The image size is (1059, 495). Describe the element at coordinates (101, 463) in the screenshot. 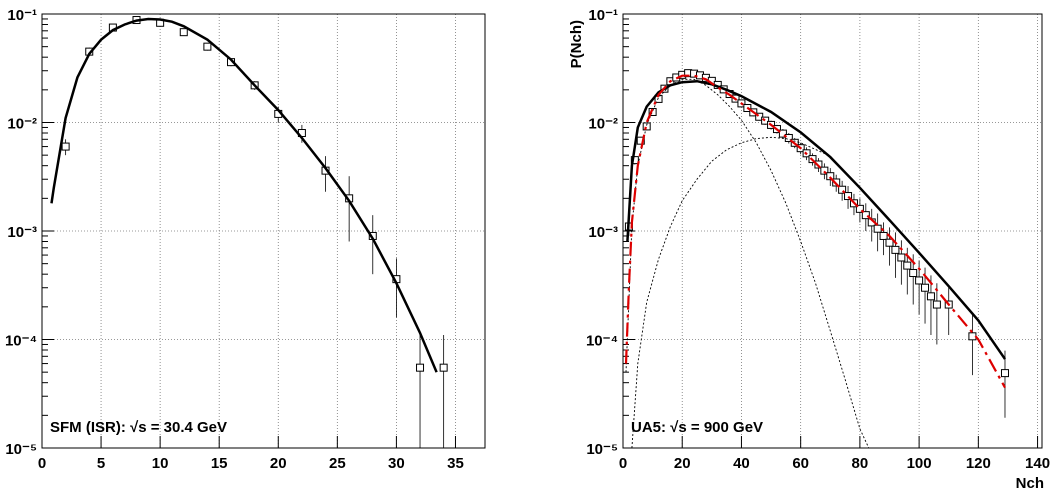

I see `x-tick-label: 5` at that location.